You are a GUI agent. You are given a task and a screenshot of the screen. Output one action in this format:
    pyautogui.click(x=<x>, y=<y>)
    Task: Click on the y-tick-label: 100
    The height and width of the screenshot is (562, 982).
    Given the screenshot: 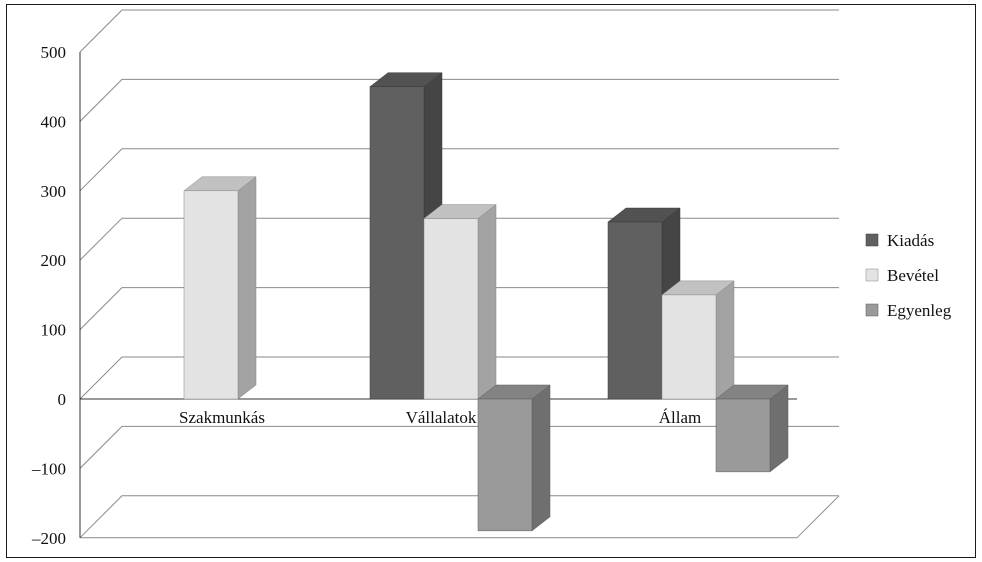 What is the action you would take?
    pyautogui.click(x=54, y=330)
    